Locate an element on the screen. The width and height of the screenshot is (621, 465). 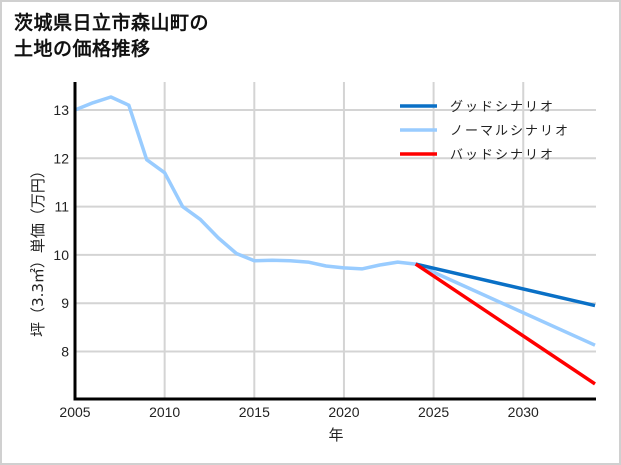
y-tick-label: 12 is located at coordinates (61, 158).